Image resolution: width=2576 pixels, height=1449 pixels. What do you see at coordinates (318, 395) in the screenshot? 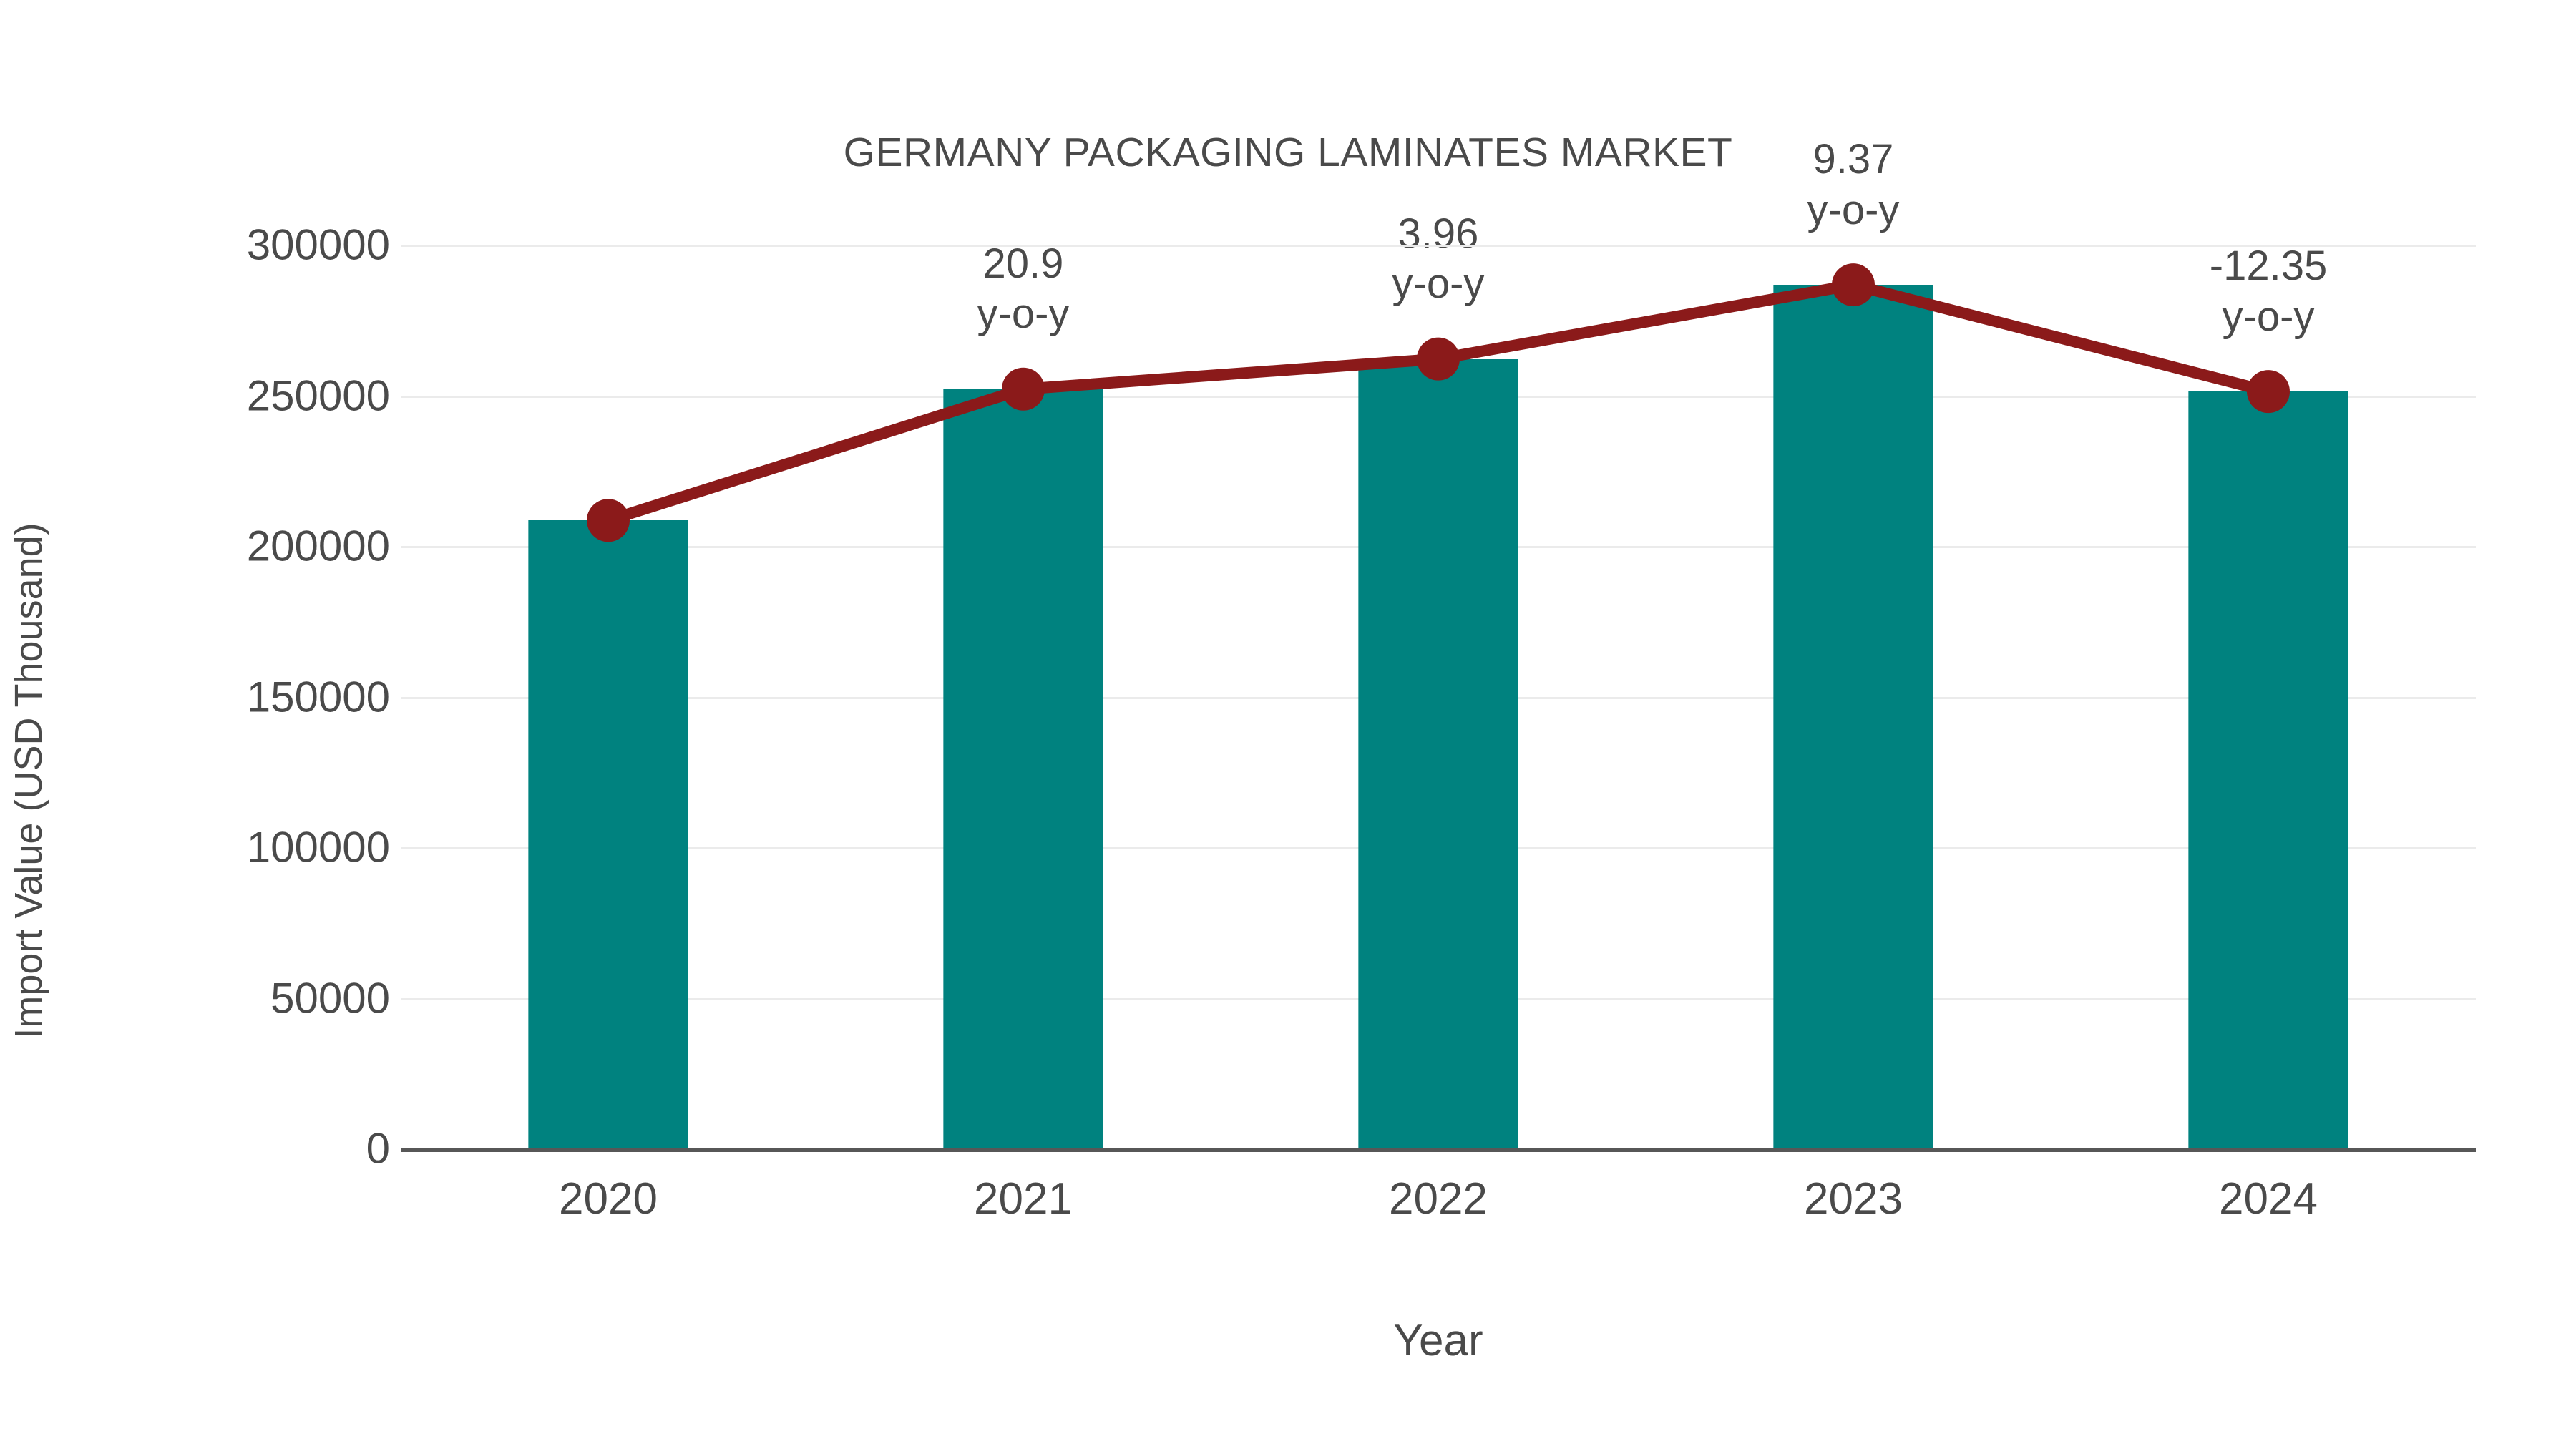
I see `y-axis-tick-label: 250000` at bounding box center [318, 395].